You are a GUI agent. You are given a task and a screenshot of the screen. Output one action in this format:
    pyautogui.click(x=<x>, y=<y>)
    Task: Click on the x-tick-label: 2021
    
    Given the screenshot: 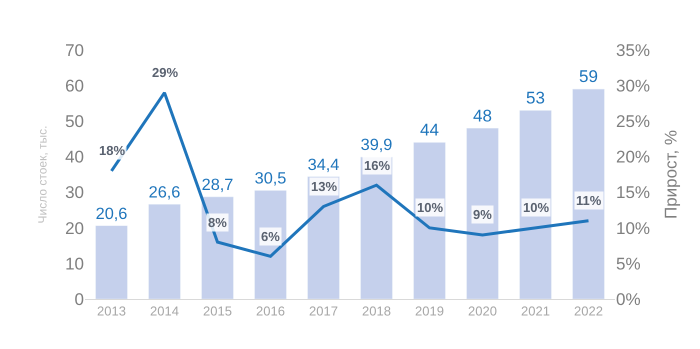 What is the action you would take?
    pyautogui.click(x=535, y=311)
    